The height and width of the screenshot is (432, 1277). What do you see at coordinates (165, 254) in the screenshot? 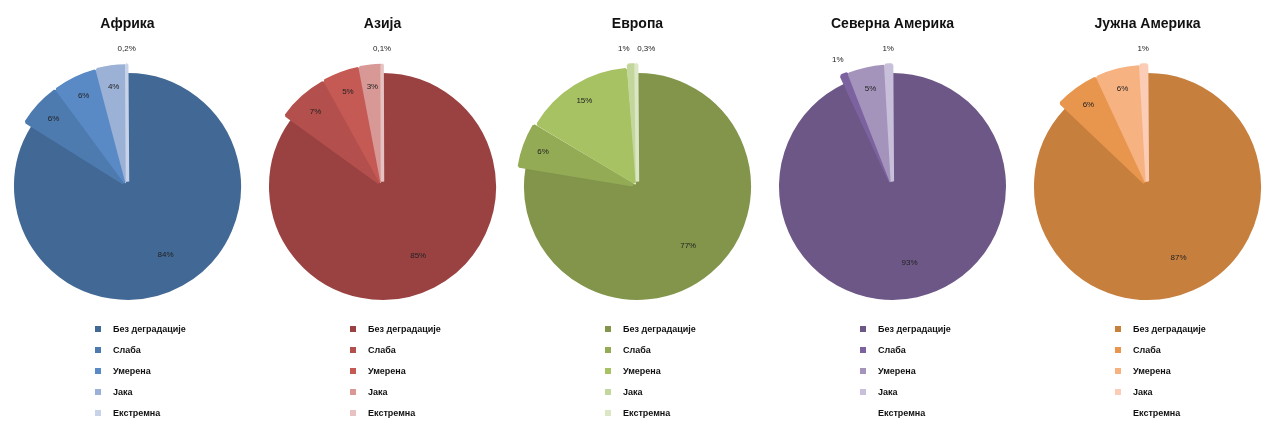
I see `data-label: 84%` at bounding box center [165, 254].